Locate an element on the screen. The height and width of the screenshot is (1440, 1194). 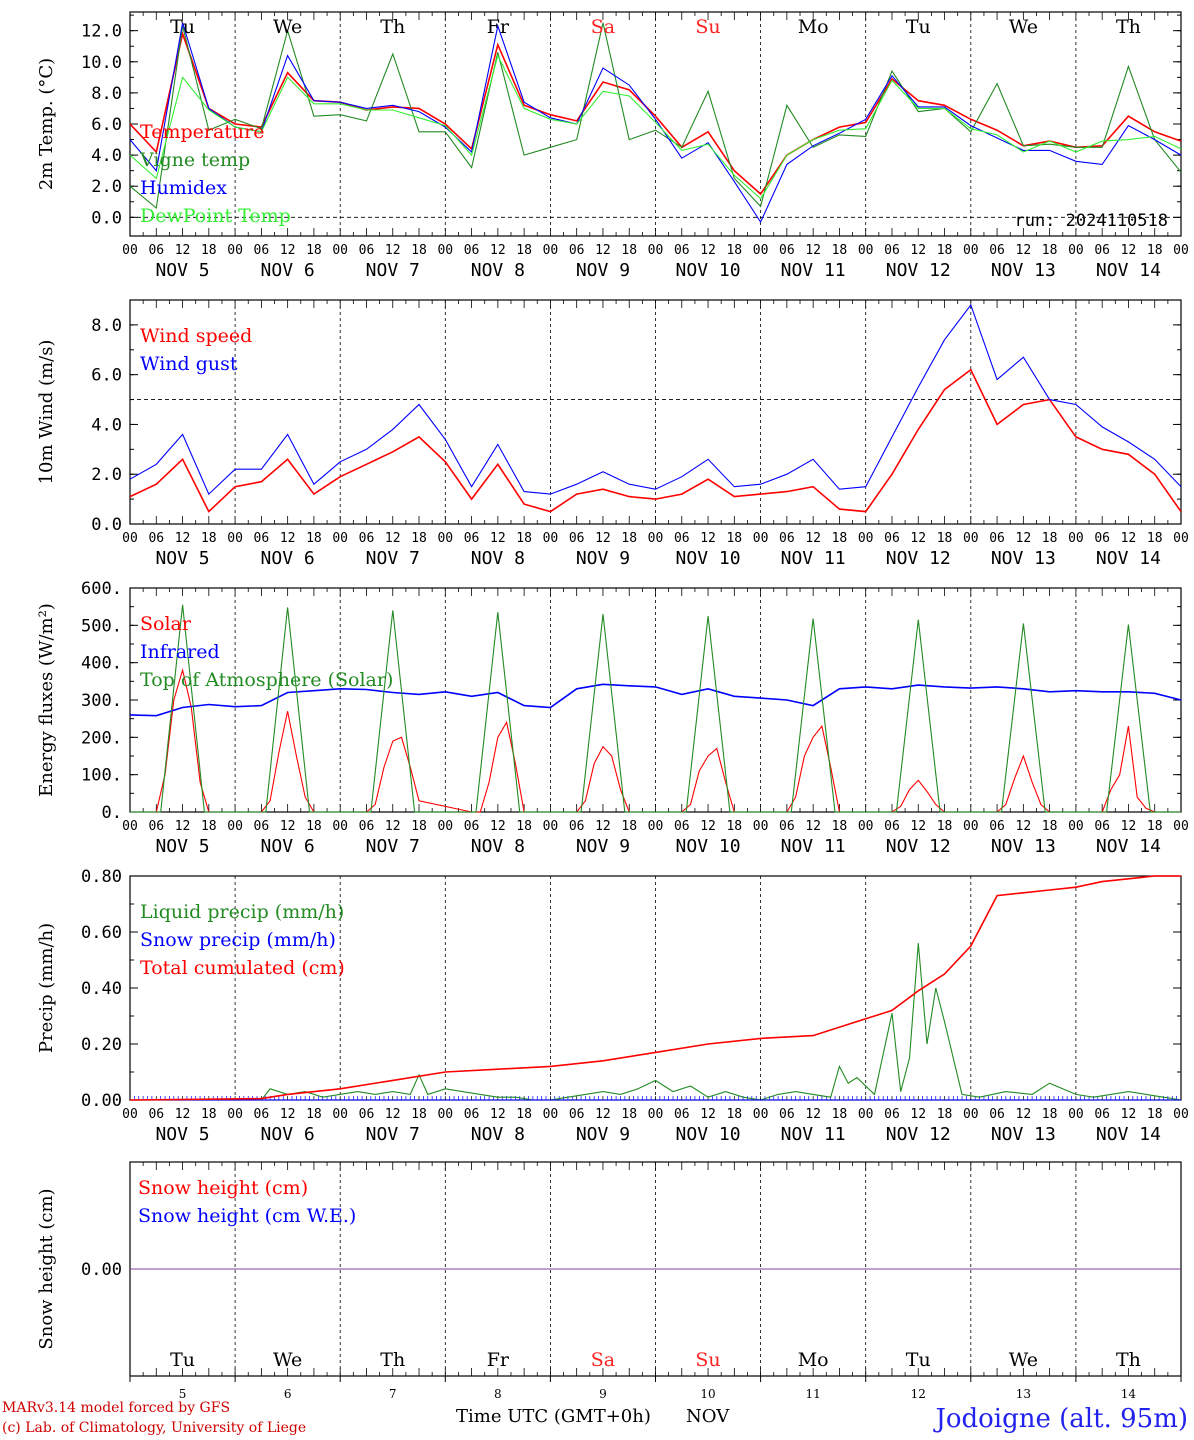
day-name: Tu is located at coordinates (182, 27).